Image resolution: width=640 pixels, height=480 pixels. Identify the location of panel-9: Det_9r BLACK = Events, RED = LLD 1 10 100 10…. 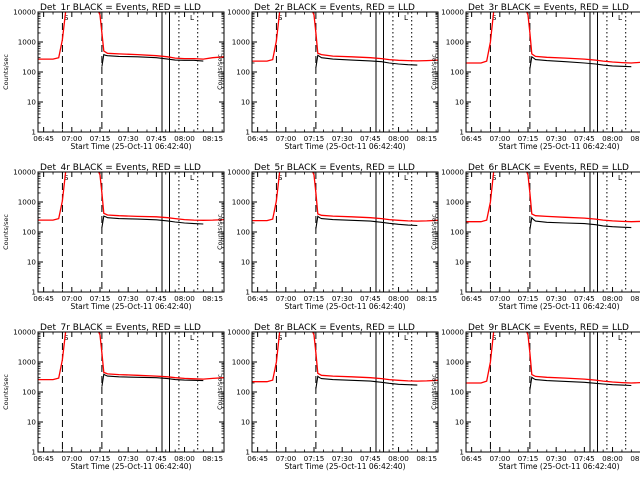
(535, 397).